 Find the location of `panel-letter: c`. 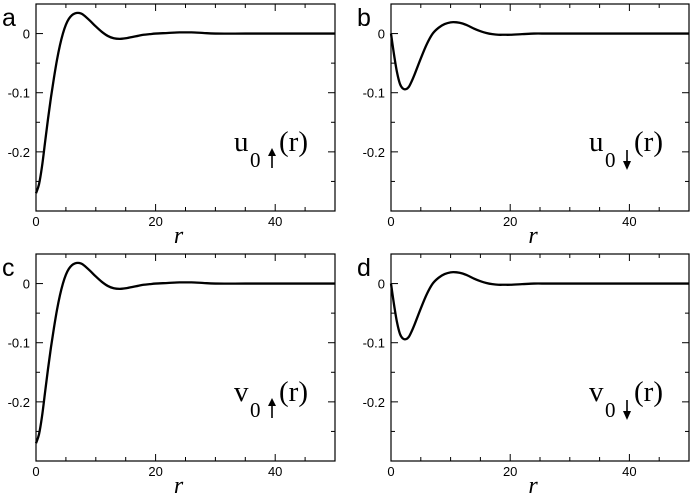

panel-letter: c is located at coordinates (8, 268).